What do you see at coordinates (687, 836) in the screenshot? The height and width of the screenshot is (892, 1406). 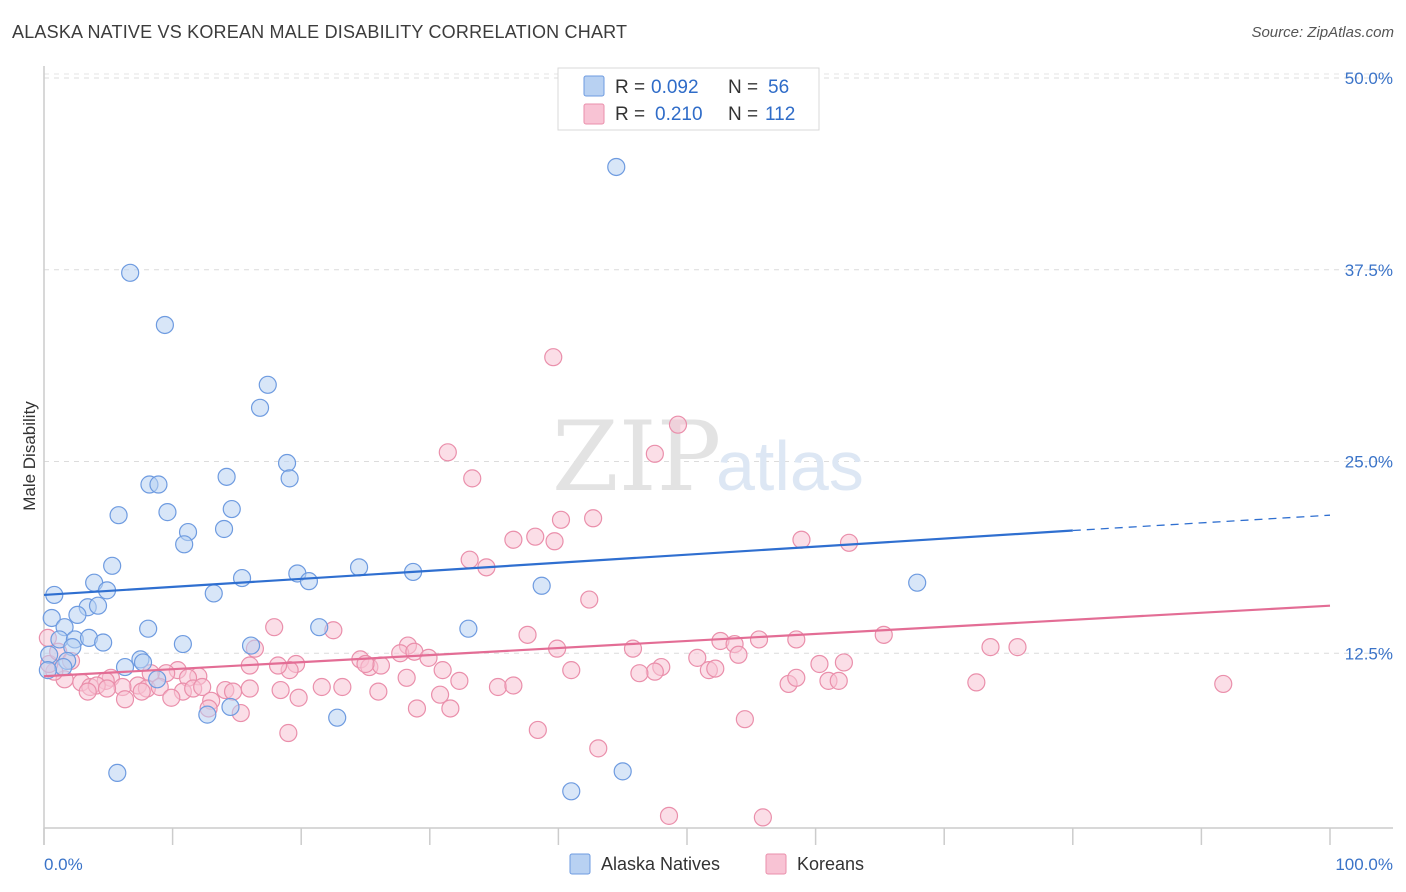 I see `x-axis-ticks` at bounding box center [687, 836].